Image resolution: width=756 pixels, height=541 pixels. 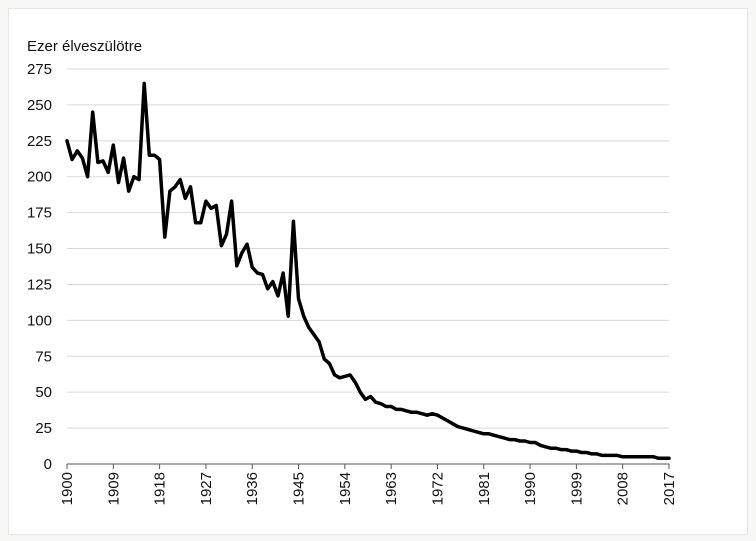 I want to click on y-tick-label-75: 75, so click(x=43, y=356).